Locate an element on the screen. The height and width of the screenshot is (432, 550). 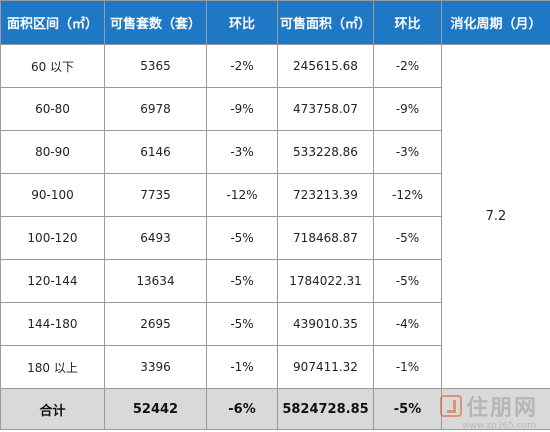
cell-area-mom: -4% is located at coordinates (407, 324).